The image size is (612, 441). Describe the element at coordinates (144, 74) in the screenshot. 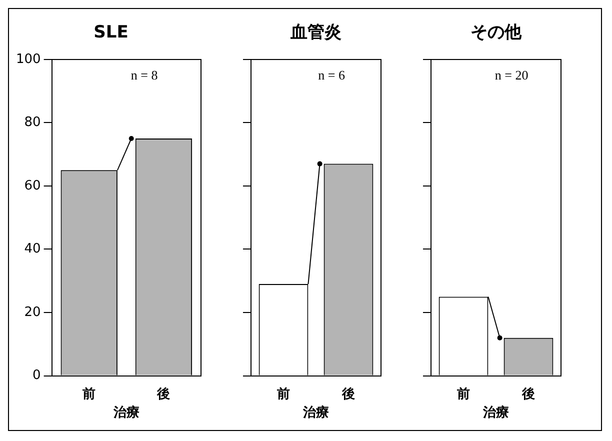

I see `annotation: n = 8` at that location.